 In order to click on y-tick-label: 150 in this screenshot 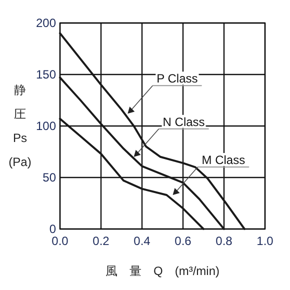, I will do `click(46, 75)`.